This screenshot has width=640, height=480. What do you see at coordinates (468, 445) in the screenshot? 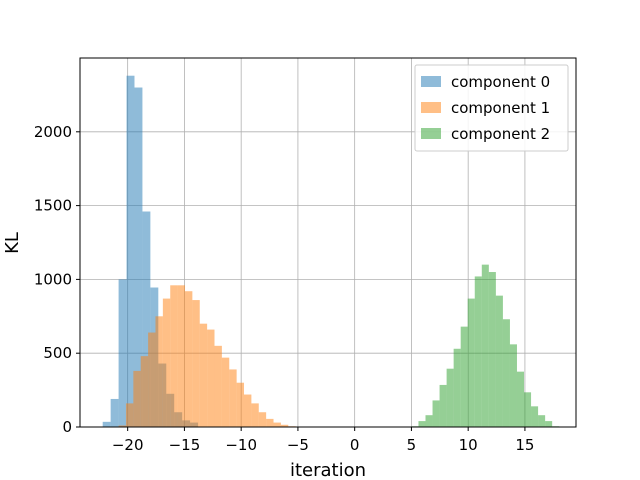
I see `x-tick-label: 10` at bounding box center [468, 445].